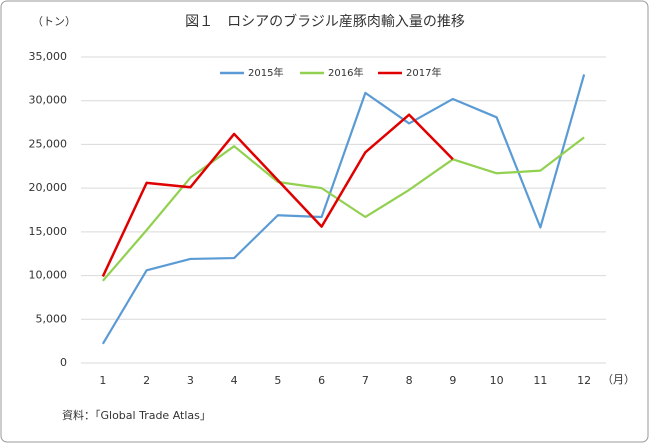  I want to click on y-tick-label: 35,000, so click(48, 56).